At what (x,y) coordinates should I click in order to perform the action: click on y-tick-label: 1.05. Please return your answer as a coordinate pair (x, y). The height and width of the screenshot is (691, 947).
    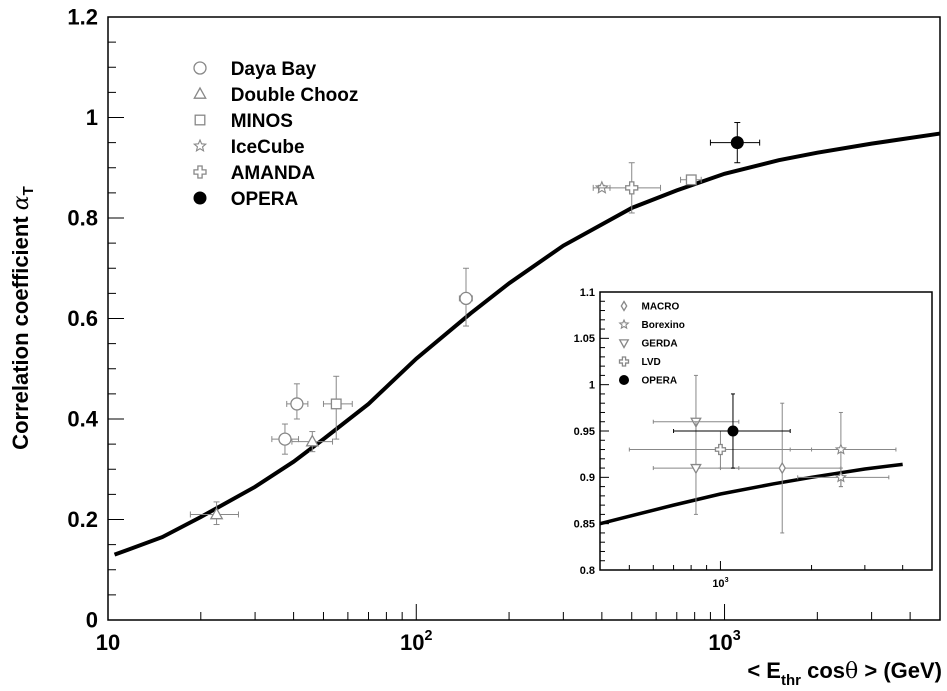
    Looking at the image, I should click on (584, 339).